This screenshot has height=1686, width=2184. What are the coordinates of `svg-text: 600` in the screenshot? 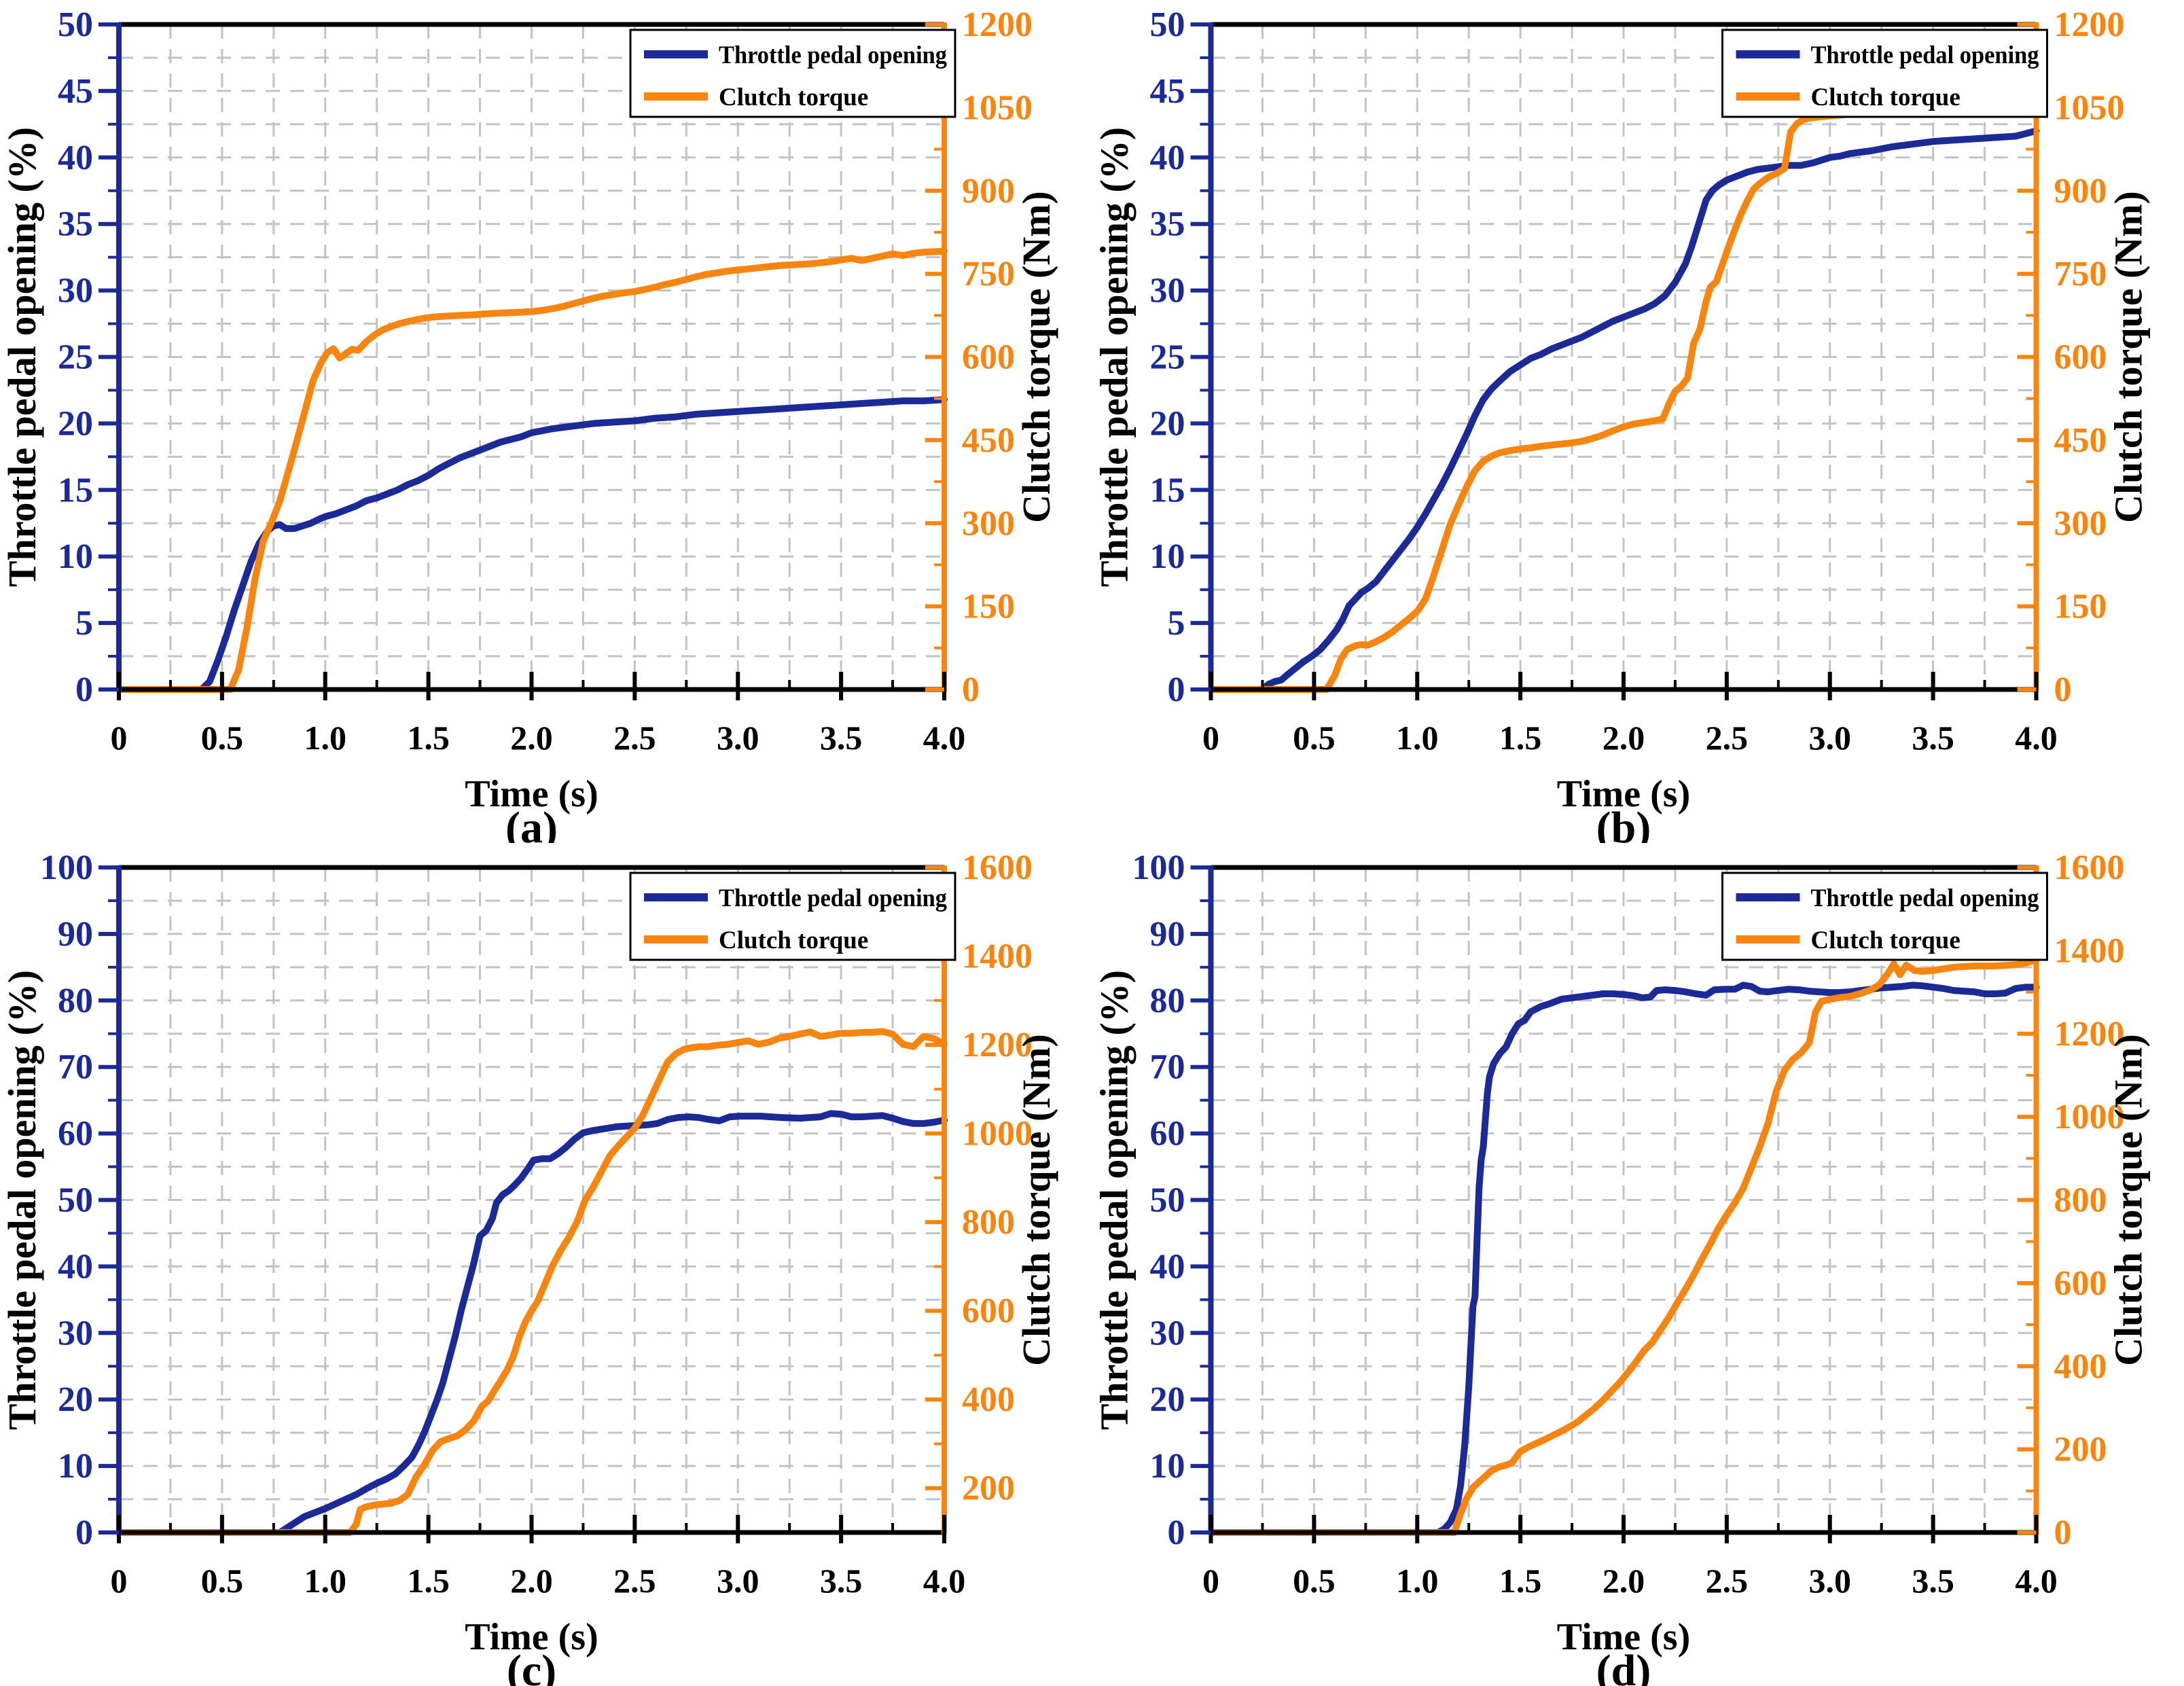 It's located at (2080, 357).